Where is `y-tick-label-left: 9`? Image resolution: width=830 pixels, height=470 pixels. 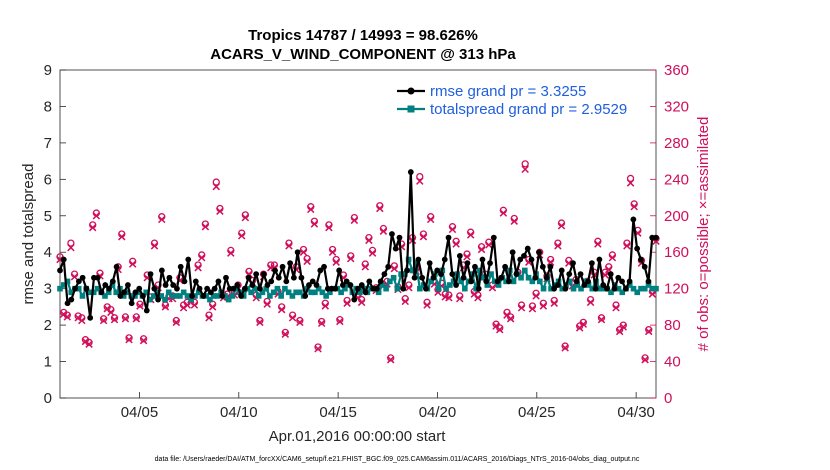
y-tick-label-left: 9 is located at coordinates (48, 70).